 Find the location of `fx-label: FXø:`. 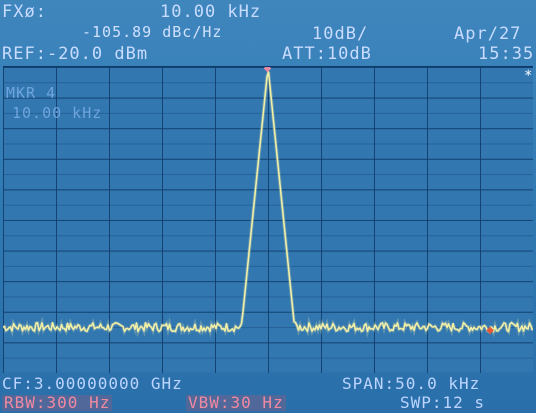

fx-label: FXø: is located at coordinates (24, 12).